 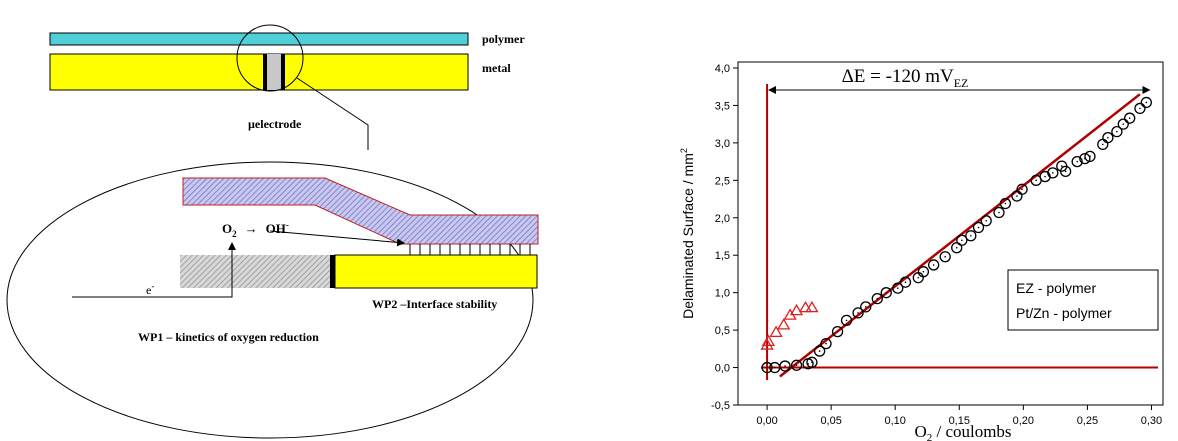 What do you see at coordinates (337, 238) in the screenshot?
I see `arrow` at bounding box center [337, 238].